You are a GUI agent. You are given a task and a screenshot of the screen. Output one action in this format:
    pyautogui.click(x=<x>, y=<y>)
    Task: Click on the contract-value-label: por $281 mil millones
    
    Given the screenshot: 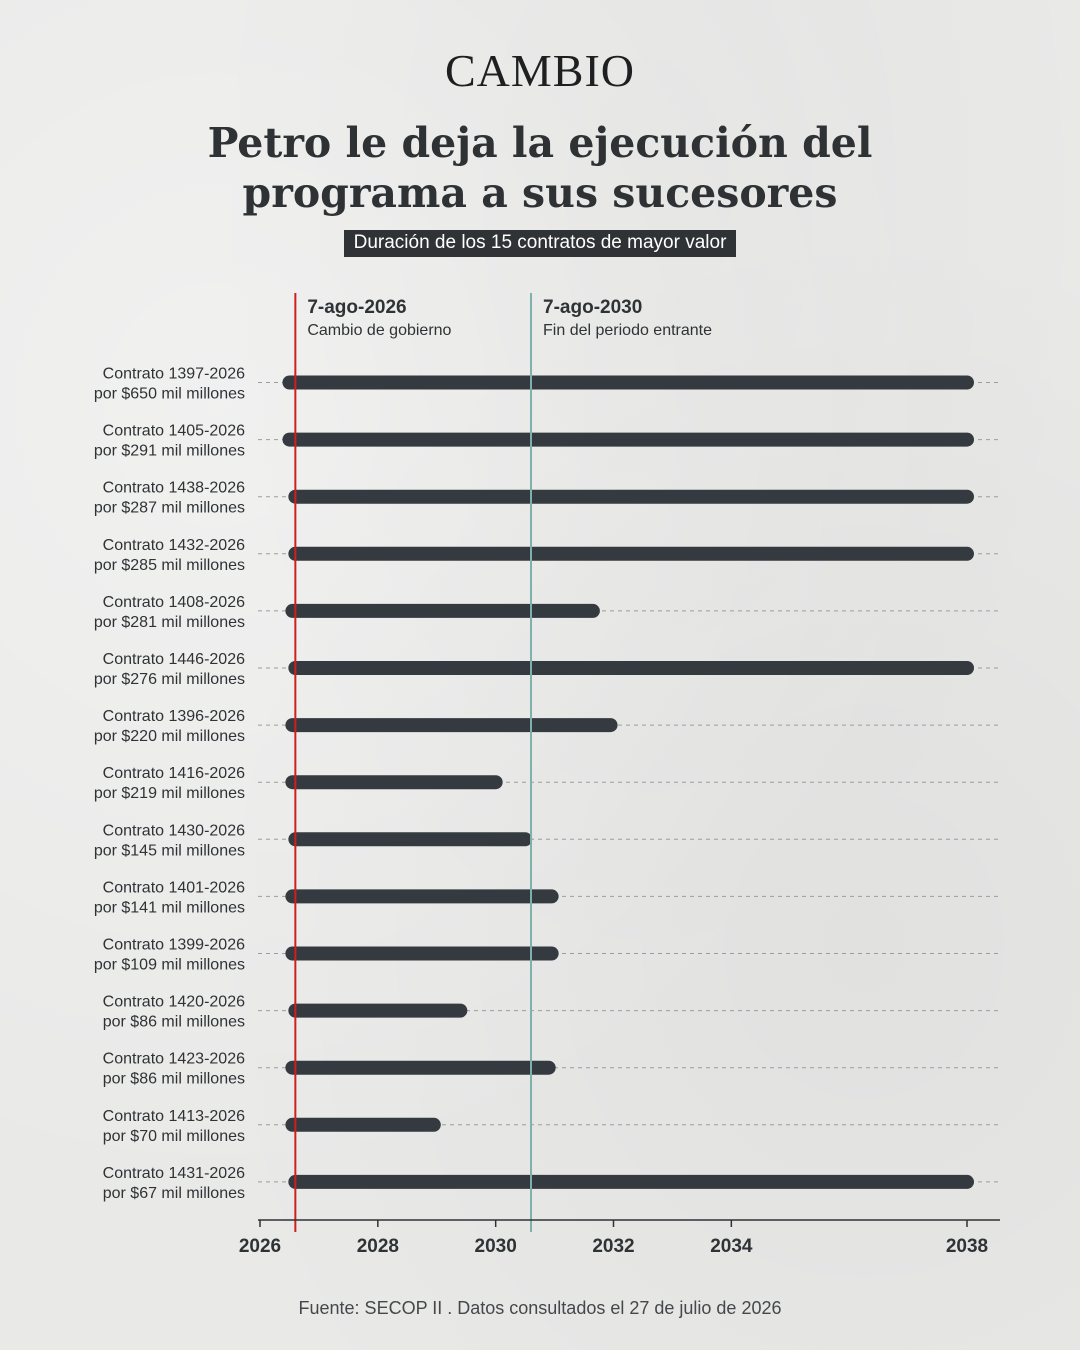 What is the action you would take?
    pyautogui.click(x=169, y=622)
    